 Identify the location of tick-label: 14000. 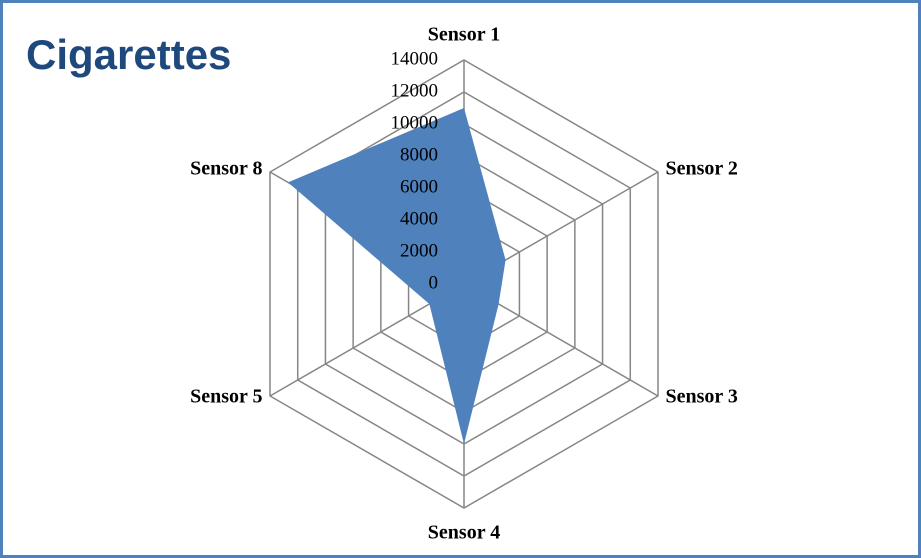
(415, 58).